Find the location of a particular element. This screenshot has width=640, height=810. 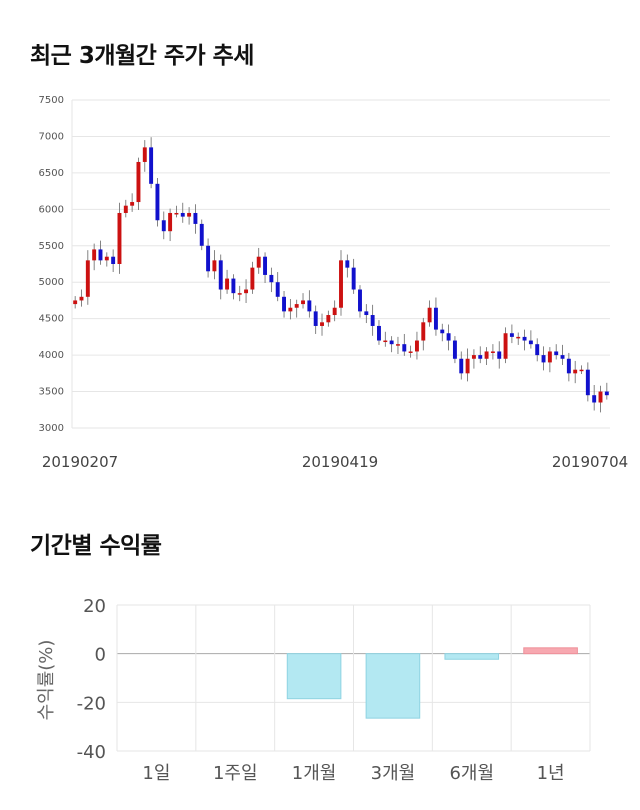

returns-y-ticks: 20 0 -20 -40 is located at coordinates (91, 679).